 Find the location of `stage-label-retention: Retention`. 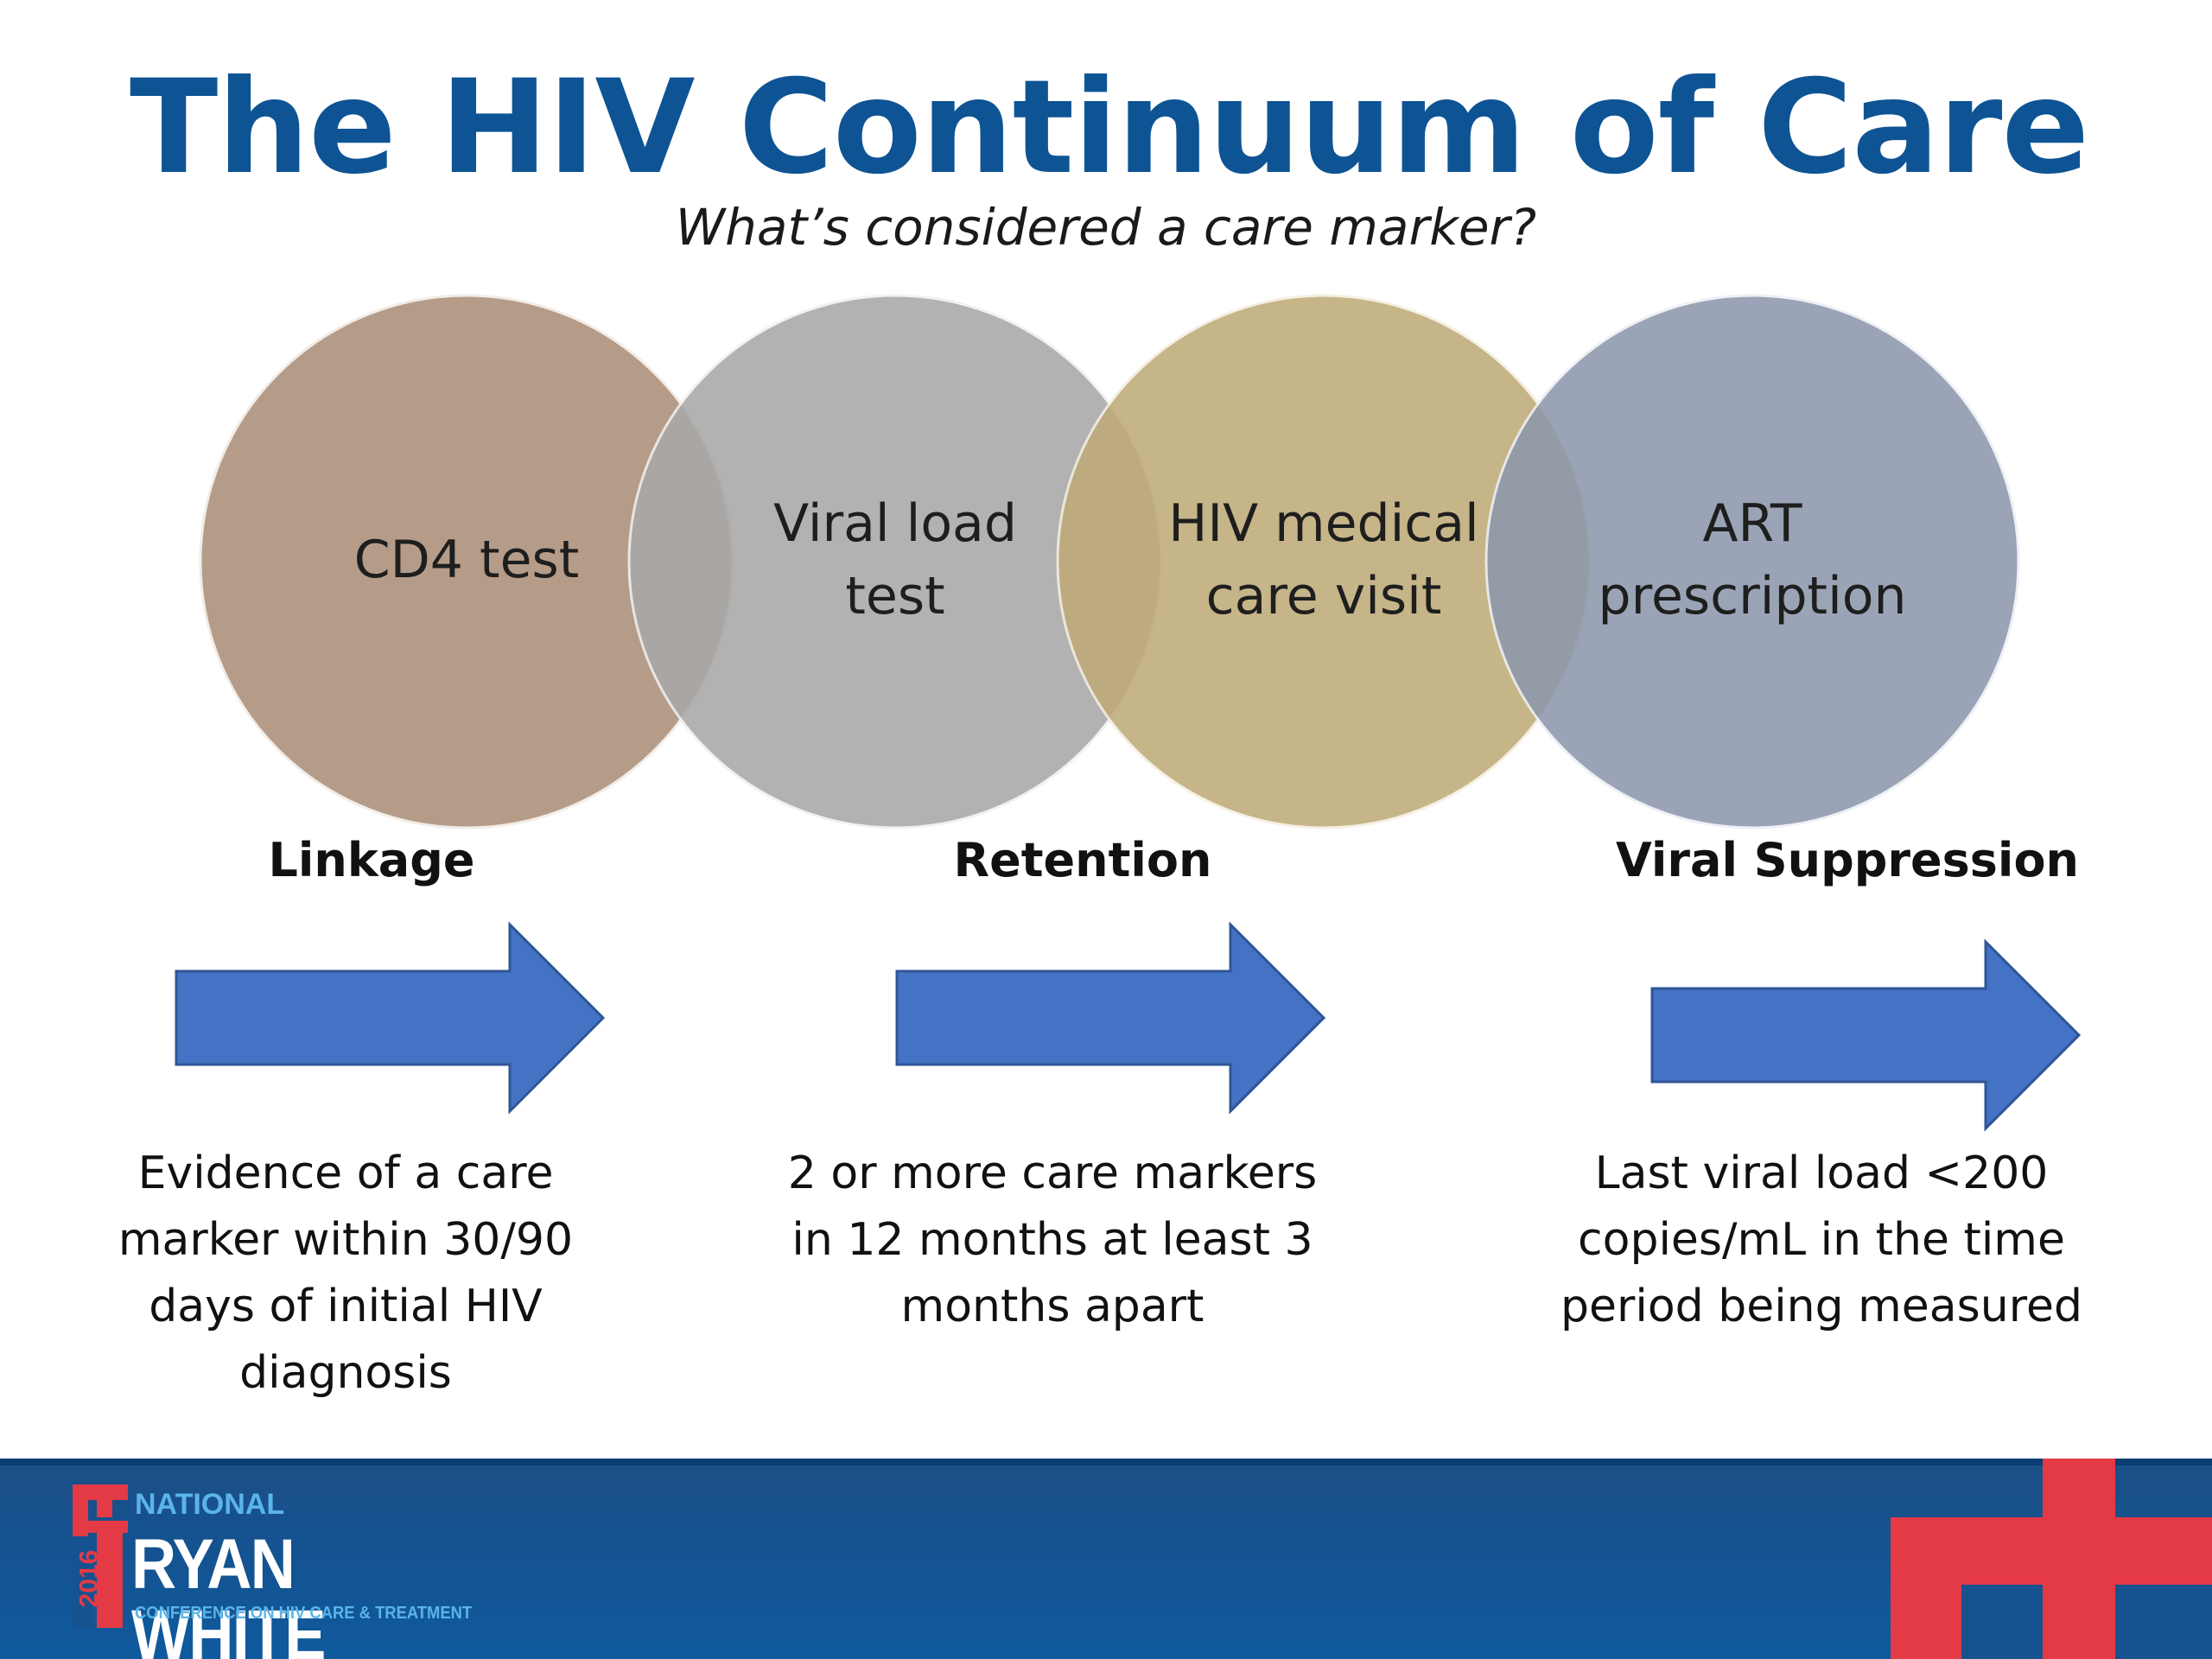

stage-label-retention: Retention is located at coordinates (1082, 860).